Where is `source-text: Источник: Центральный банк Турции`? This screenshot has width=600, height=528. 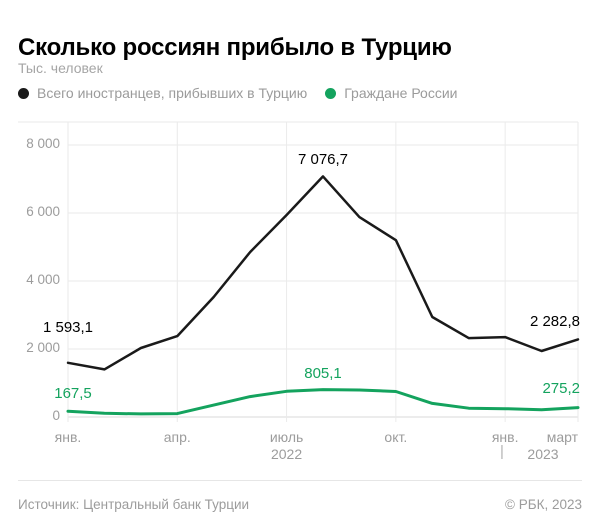
source-text: Источник: Центральный банк Турции is located at coordinates (134, 504).